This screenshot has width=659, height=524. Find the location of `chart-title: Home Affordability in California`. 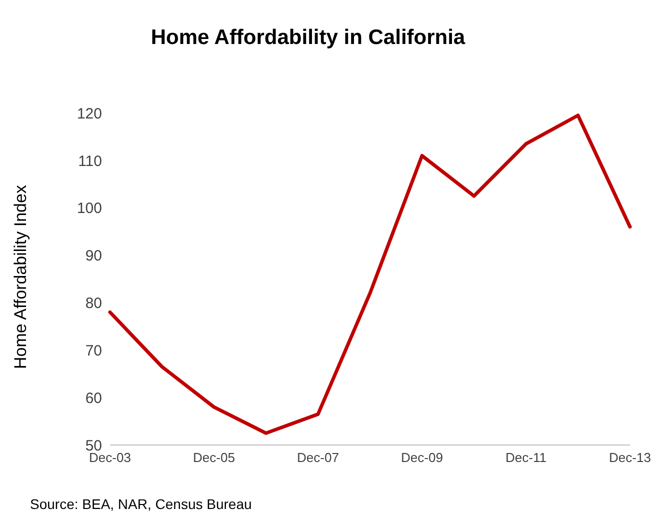

chart-title: Home Affordability in California is located at coordinates (308, 38).